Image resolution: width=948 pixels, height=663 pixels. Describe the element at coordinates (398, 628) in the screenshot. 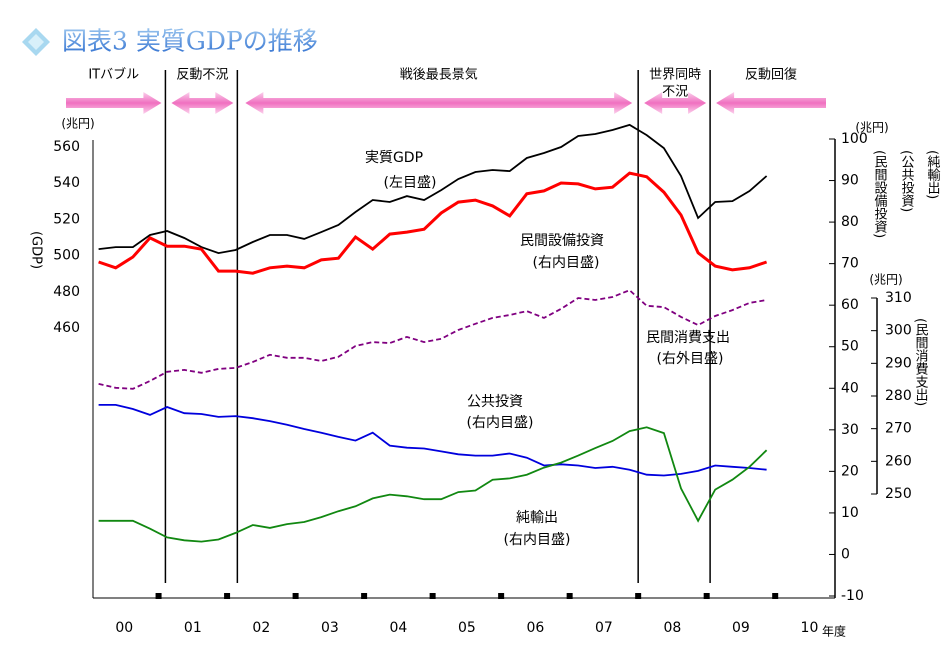

I see `x-tick-label: 04` at that location.